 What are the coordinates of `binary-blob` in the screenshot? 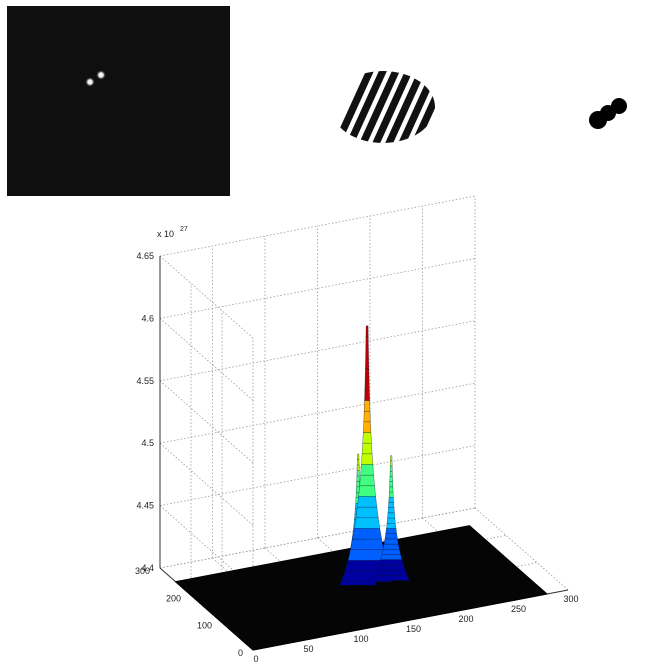 It's located at (619, 106).